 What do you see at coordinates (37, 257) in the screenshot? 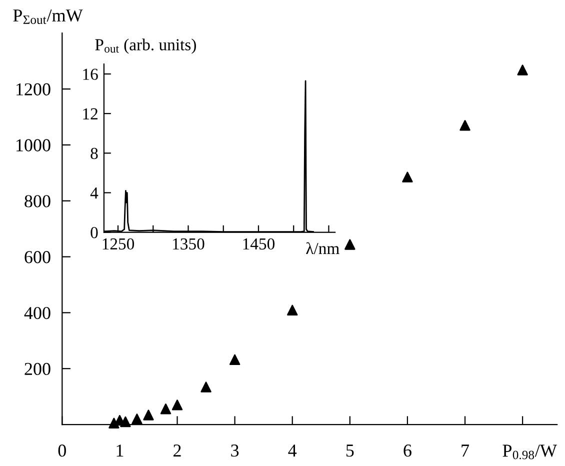
I see `y-tick-label: 600` at bounding box center [37, 257].